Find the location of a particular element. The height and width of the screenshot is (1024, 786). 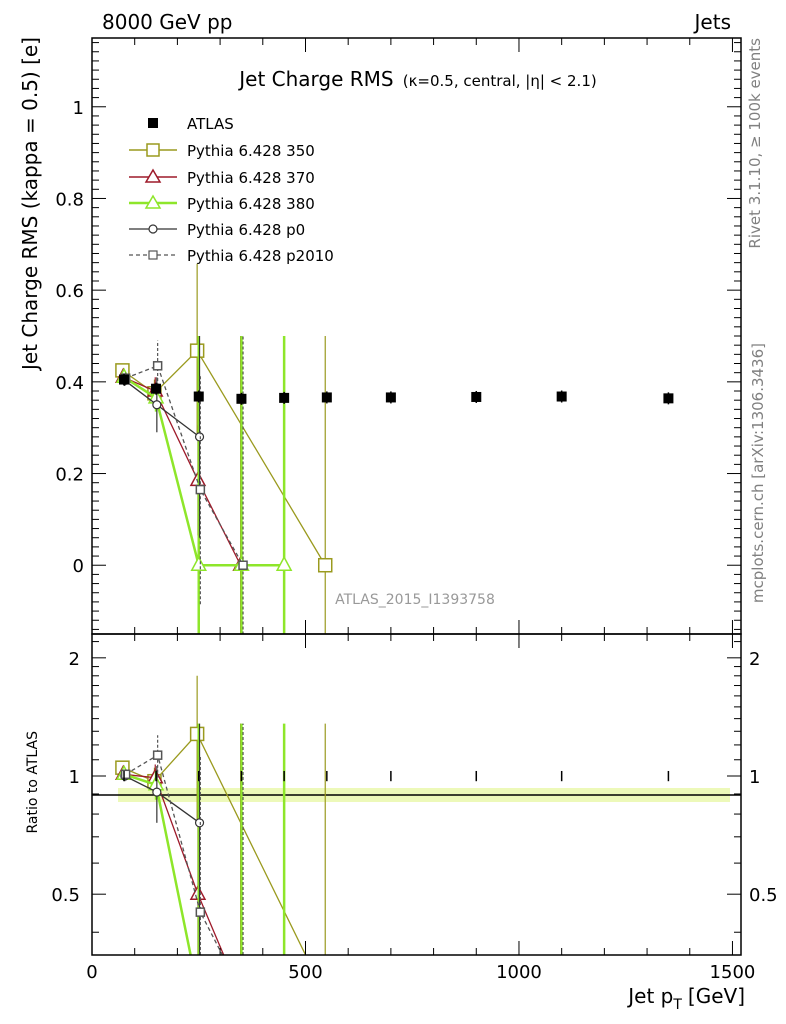

legend-p0-label: Pythia 6.428 p0 is located at coordinates (246, 230).